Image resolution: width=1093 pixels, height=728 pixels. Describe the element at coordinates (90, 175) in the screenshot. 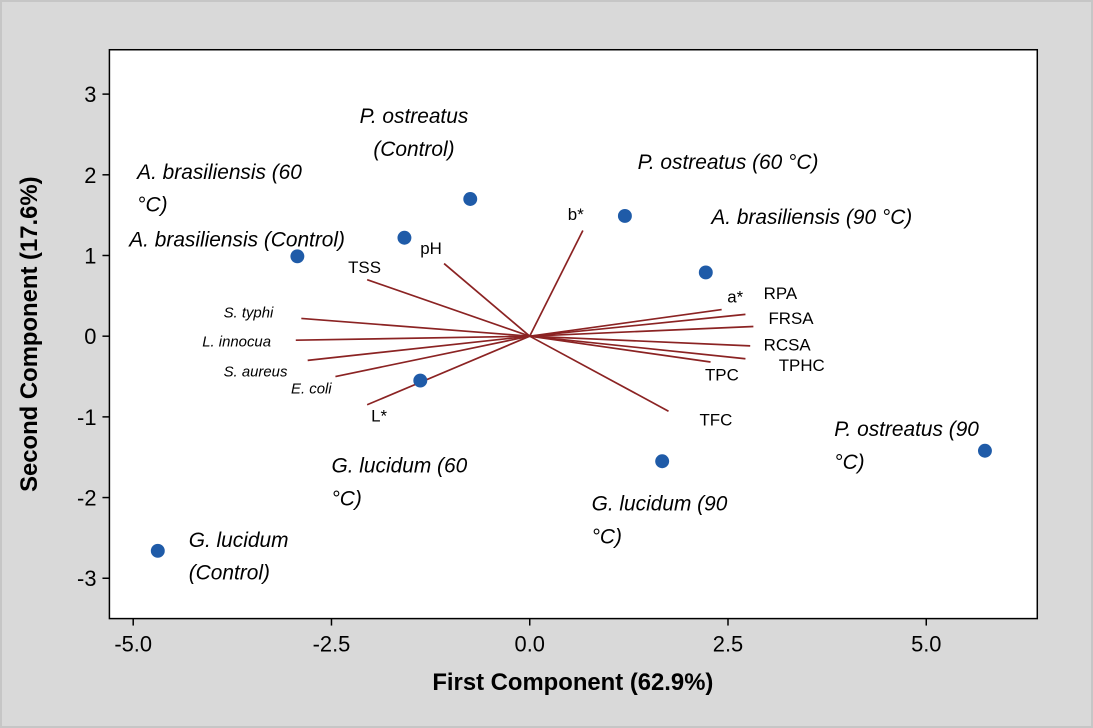

I see `y-tick-label: 2` at that location.